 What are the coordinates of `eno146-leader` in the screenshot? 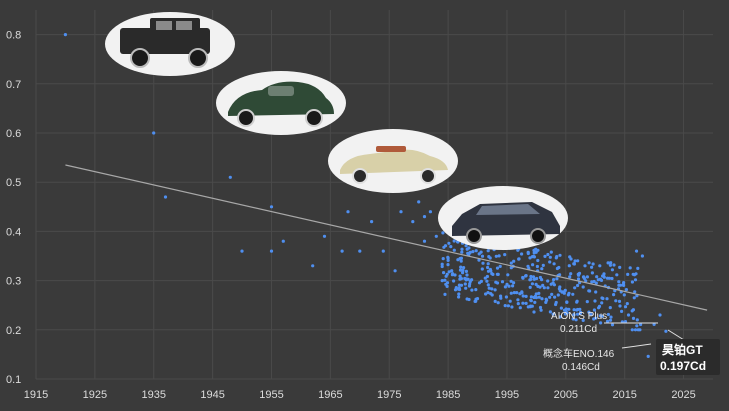 It's located at (636, 346).